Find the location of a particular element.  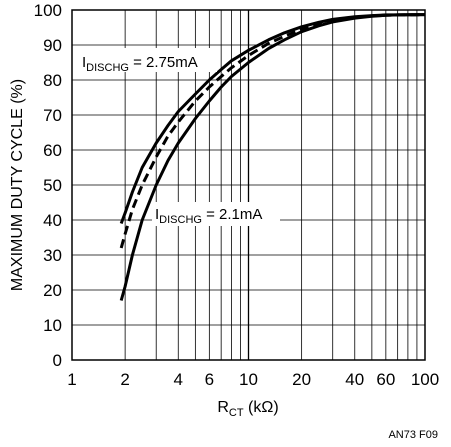

annotation-2-1ma-rest: = 2.1mA is located at coordinates (232, 214).